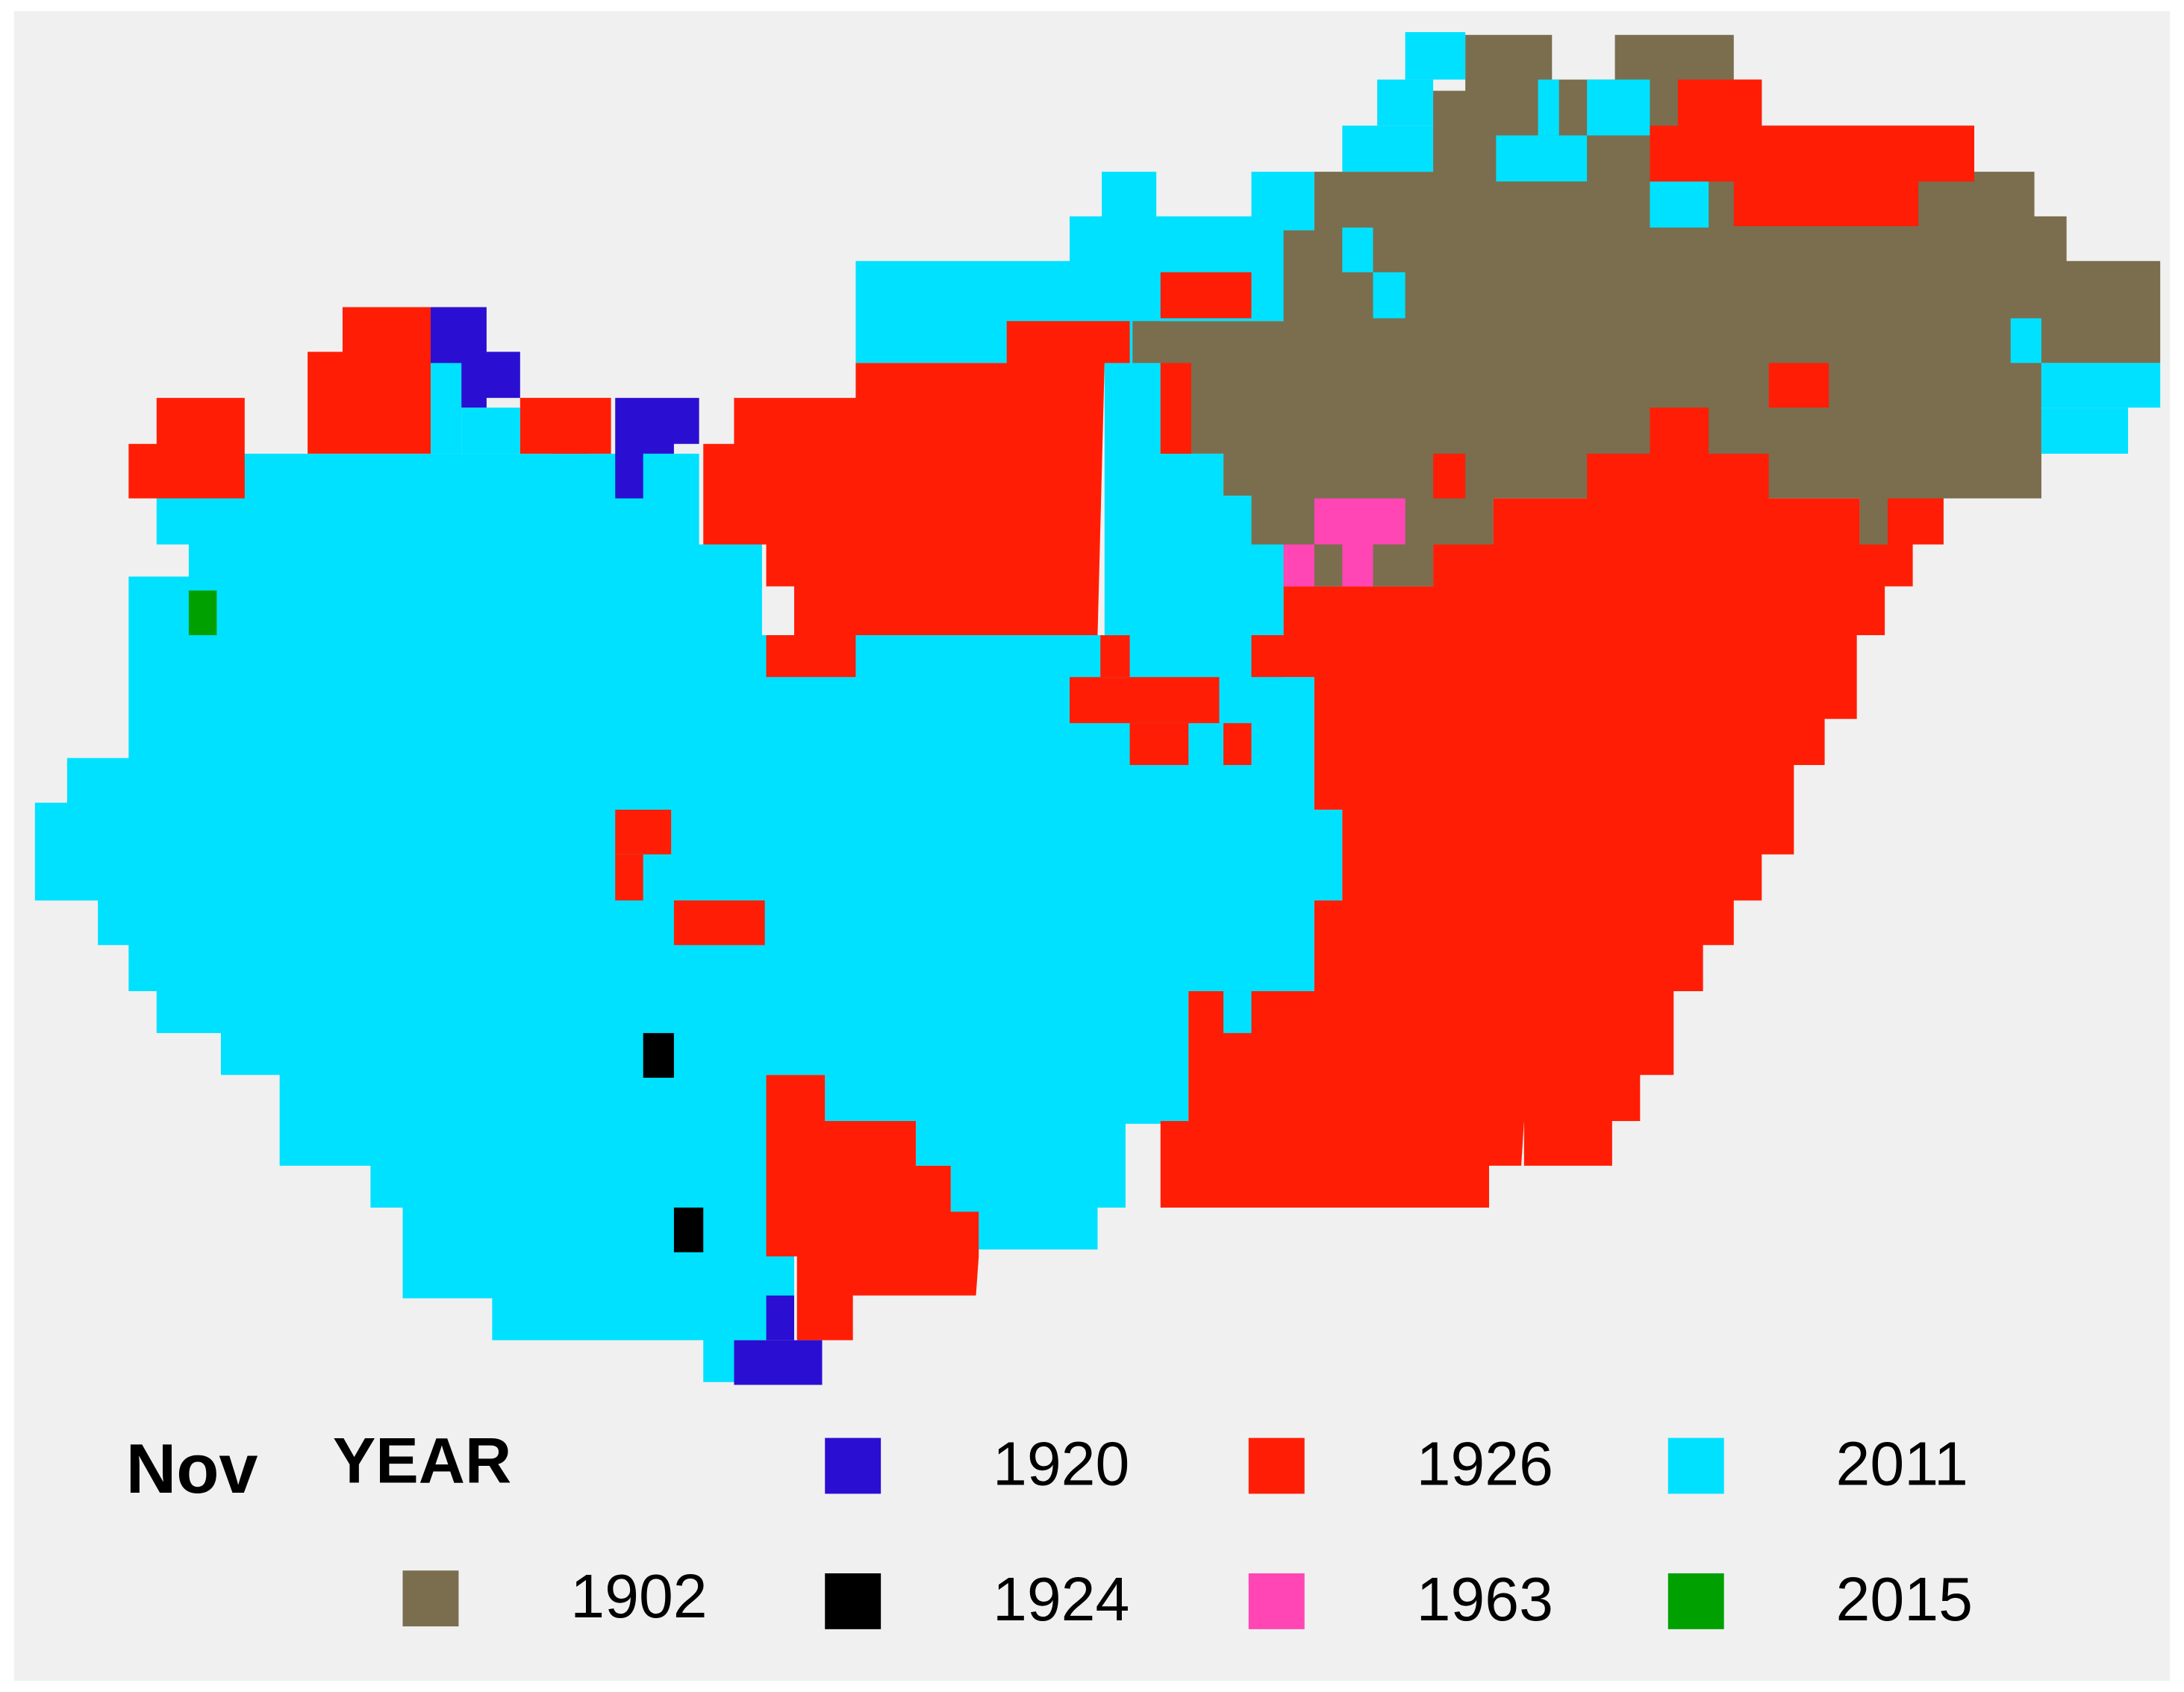  Describe the element at coordinates (1061, 1464) in the screenshot. I see `legend-label: 1920` at that location.